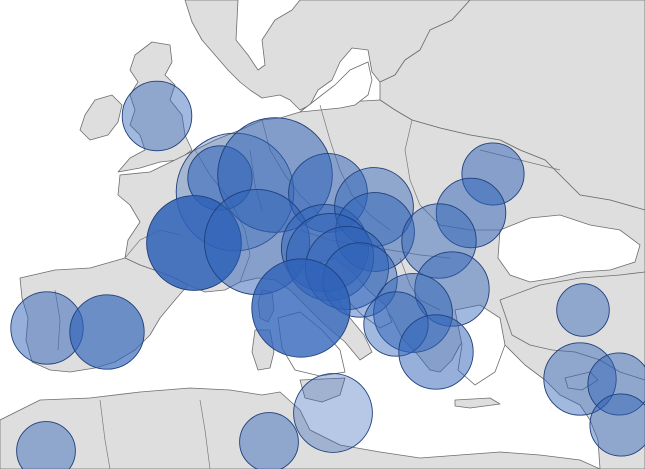 This screenshot has width=645, height=469. Describe the element at coordinates (269, 441) in the screenshot. I see `bubble-tunisia` at that location.